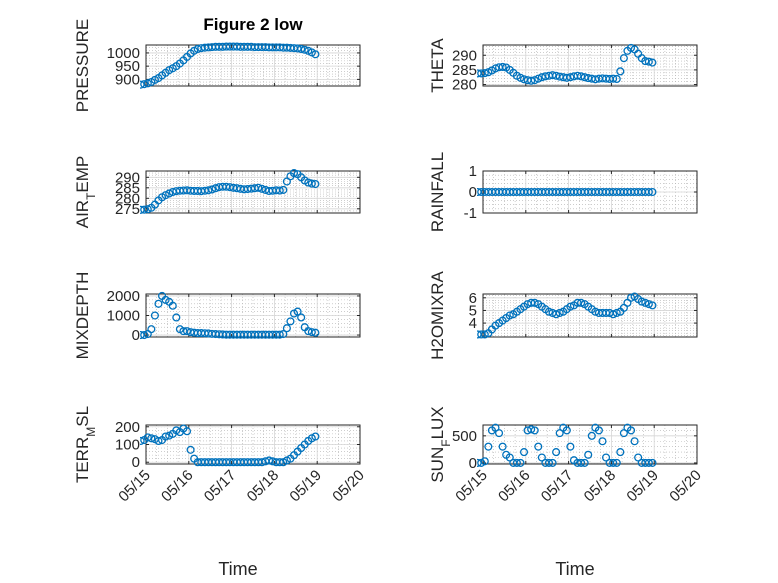 The height and width of the screenshot is (583, 778). I want to click on panel-mixdepth: 0 1000 2000 MIXDEPTH, so click(217, 315).